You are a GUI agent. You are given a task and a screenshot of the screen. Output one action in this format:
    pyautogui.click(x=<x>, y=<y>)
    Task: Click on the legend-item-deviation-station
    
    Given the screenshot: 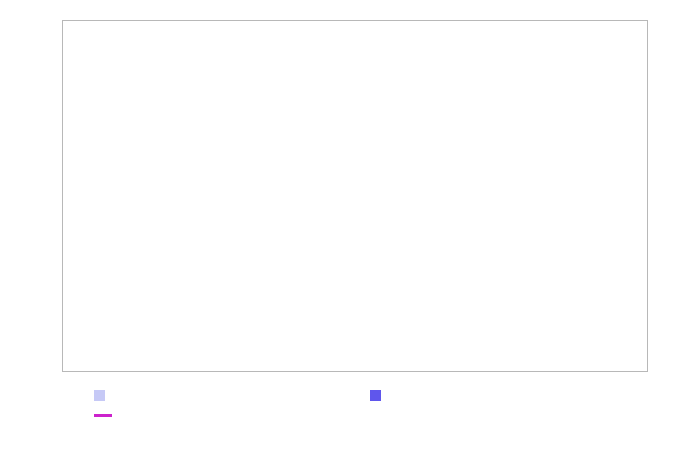 What is the action you would take?
    pyautogui.click(x=381, y=396)
    